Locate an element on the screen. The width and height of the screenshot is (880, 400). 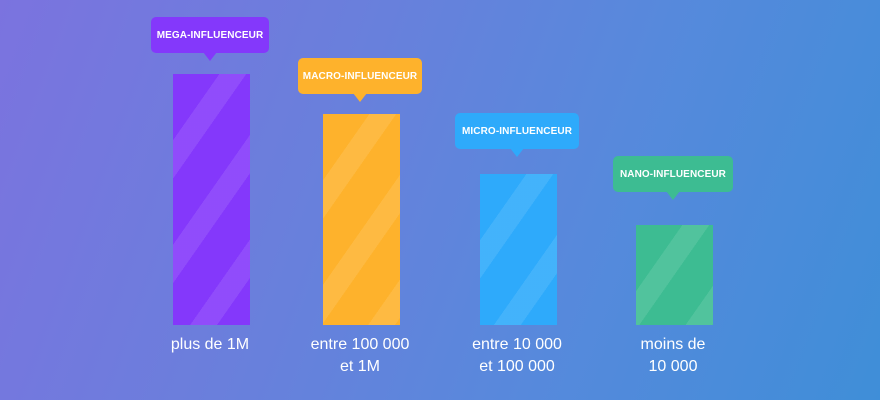
bar-nano is located at coordinates (674, 275).